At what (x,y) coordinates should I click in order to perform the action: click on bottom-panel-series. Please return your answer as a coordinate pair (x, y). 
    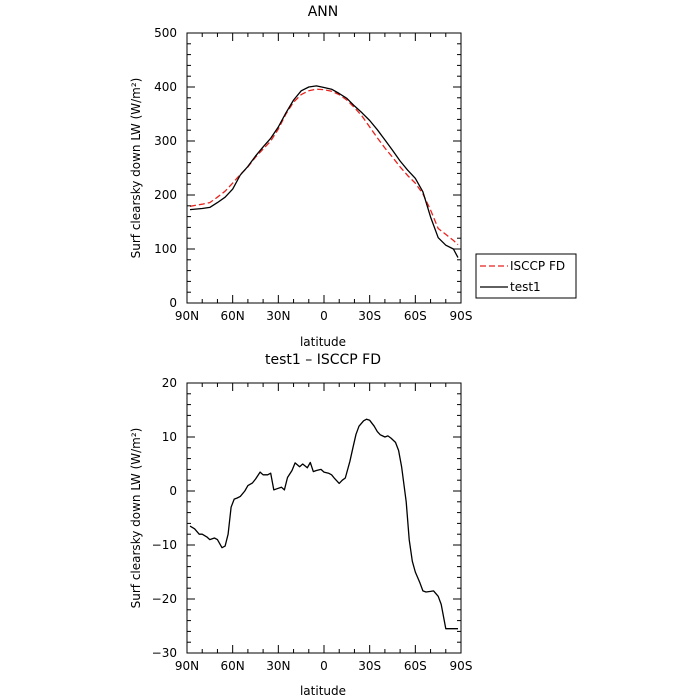
    Looking at the image, I should click on (323, 524).